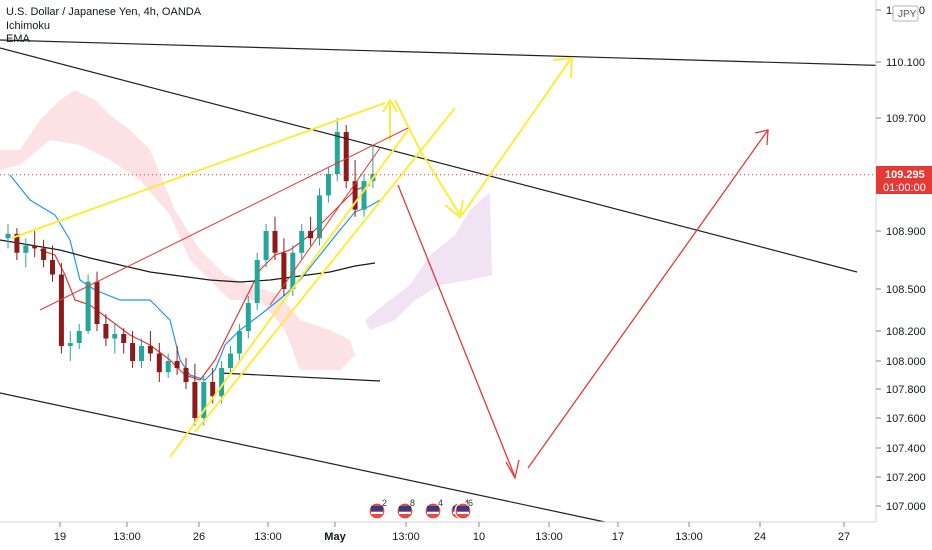 The height and width of the screenshot is (550, 932). I want to click on event-flag-icon: 8, so click(405, 509).